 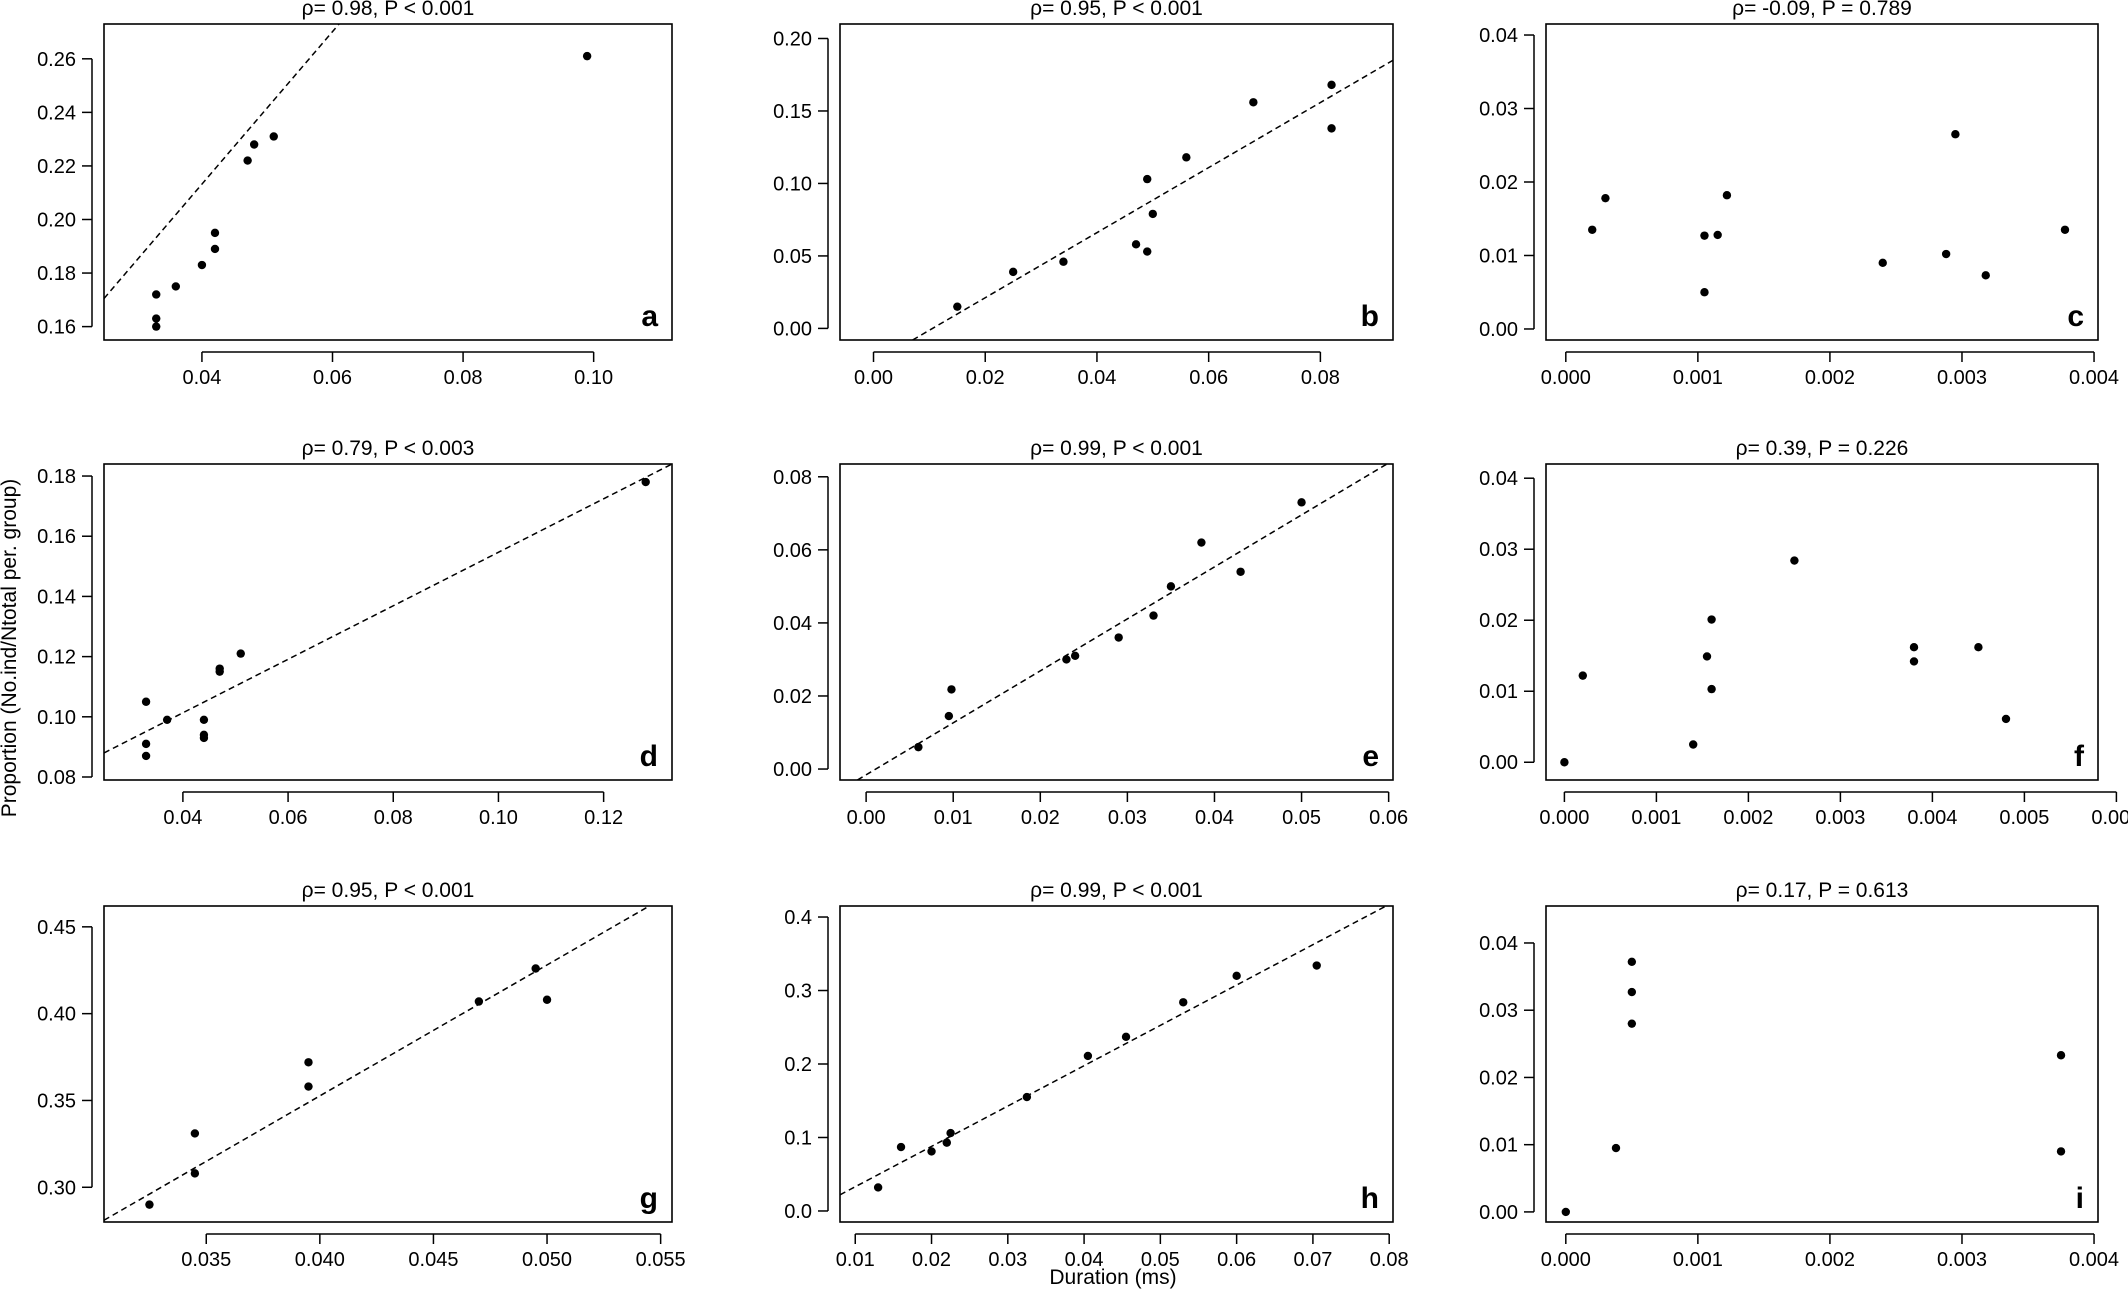 What do you see at coordinates (1370, 756) in the screenshot?
I see `panel-letter: e` at bounding box center [1370, 756].